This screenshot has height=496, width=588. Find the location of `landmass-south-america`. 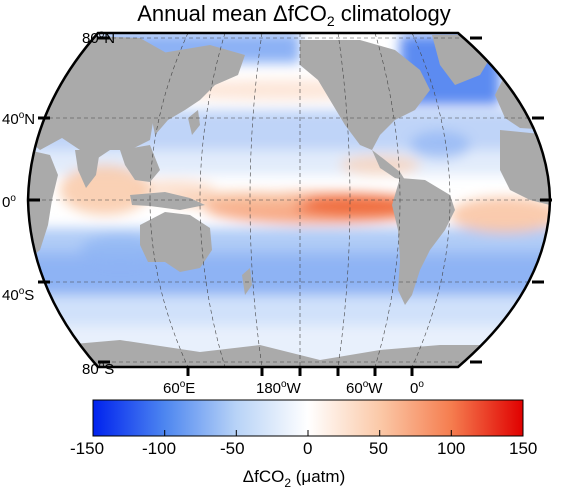

landmass-south-america is located at coordinates (423, 241).